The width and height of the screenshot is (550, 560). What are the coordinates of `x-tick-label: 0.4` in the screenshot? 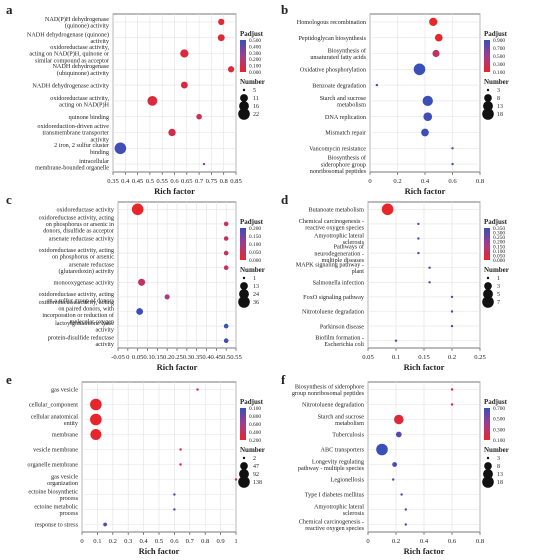 It's located at (125, 181).